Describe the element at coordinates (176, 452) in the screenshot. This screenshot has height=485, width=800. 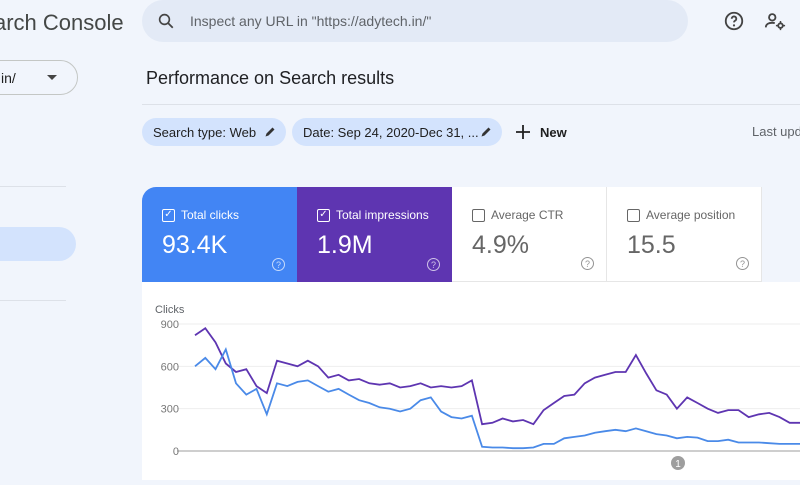
I see `y-tick-label: 0` at that location.